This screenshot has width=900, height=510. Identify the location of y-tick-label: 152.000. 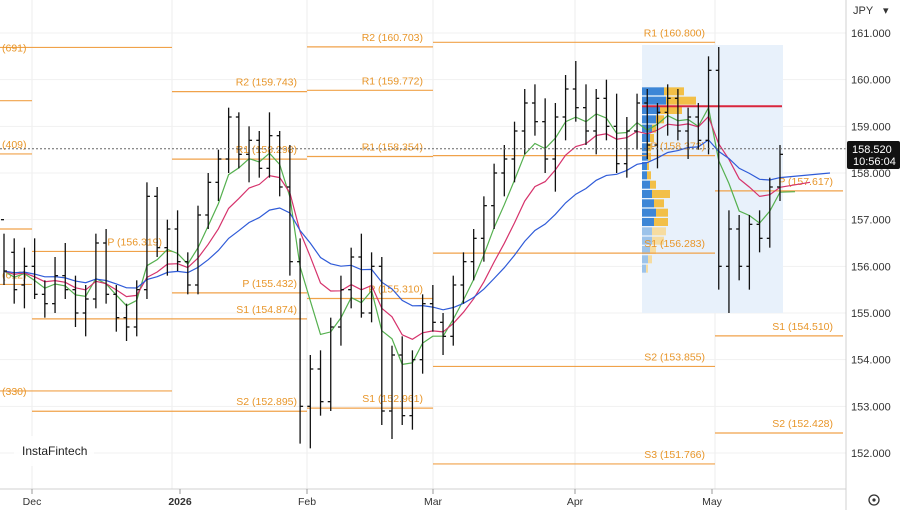
(871, 454).